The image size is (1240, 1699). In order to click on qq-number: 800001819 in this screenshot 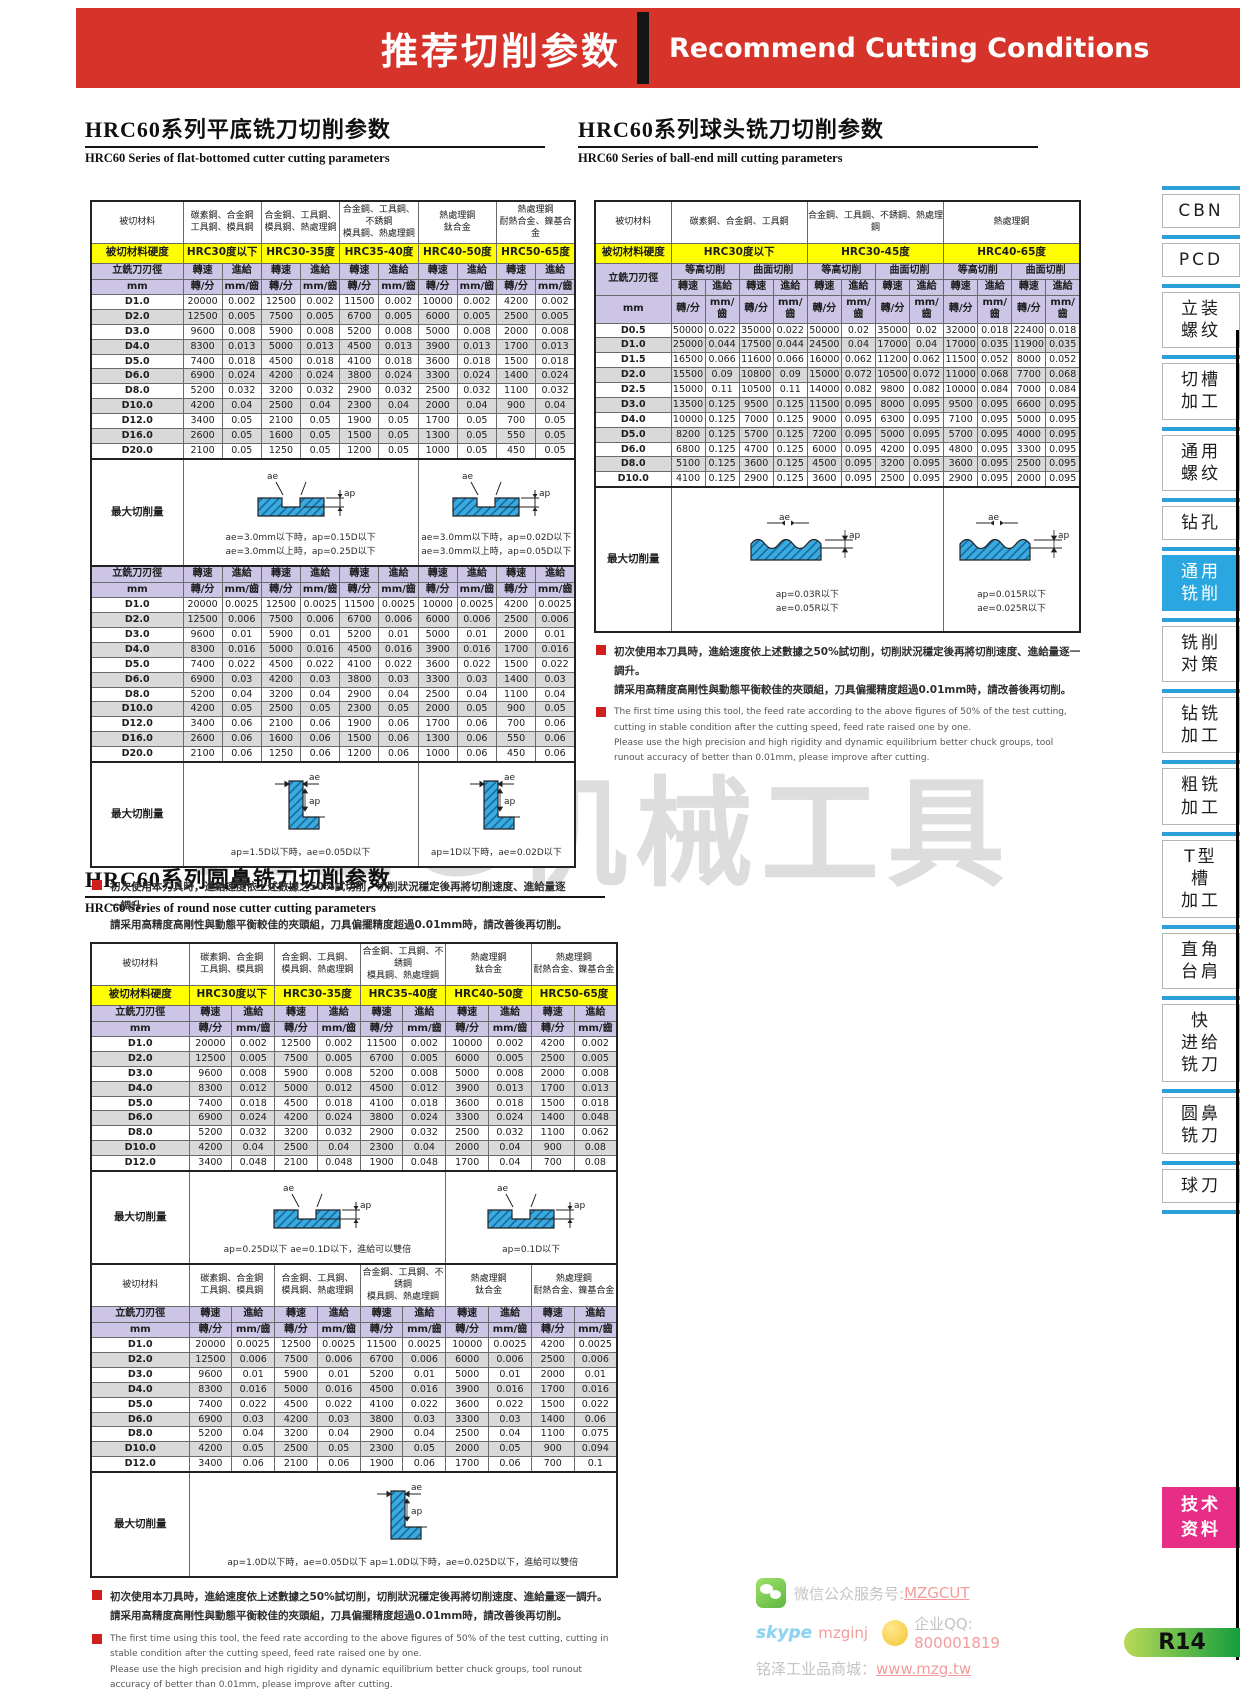, I will do `click(957, 1643)`.